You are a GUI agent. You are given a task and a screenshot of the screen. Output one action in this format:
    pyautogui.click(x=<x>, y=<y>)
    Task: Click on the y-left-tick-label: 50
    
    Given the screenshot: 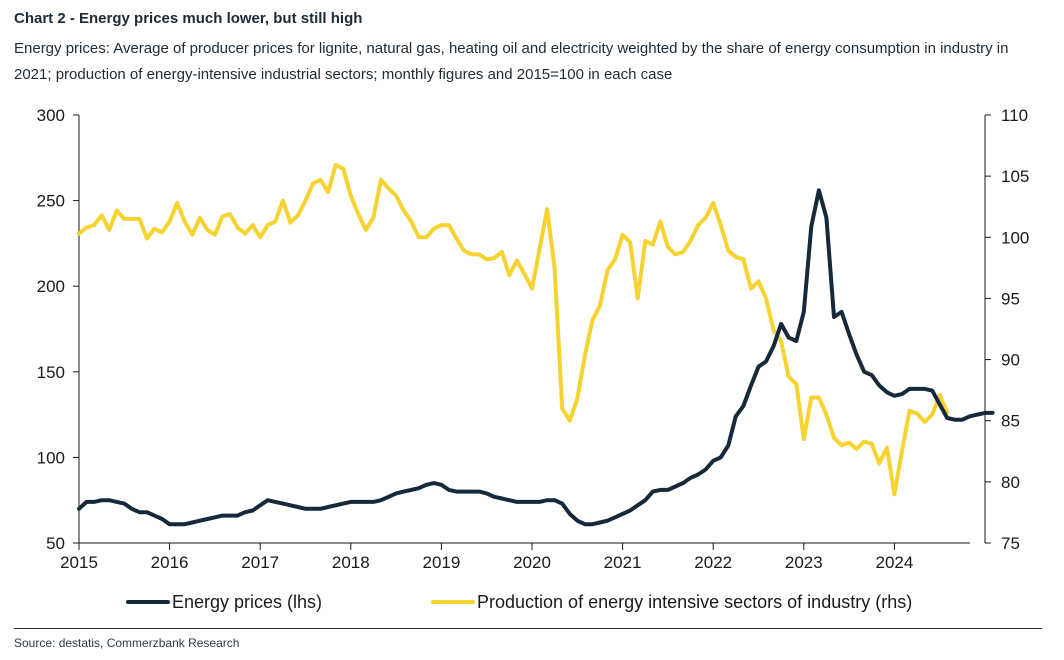 What is the action you would take?
    pyautogui.click(x=55, y=543)
    